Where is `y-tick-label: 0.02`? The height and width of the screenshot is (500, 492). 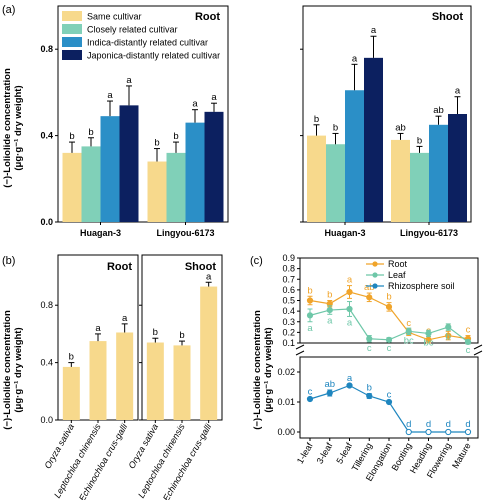 y-tick-label: 0.02 is located at coordinates (286, 372).